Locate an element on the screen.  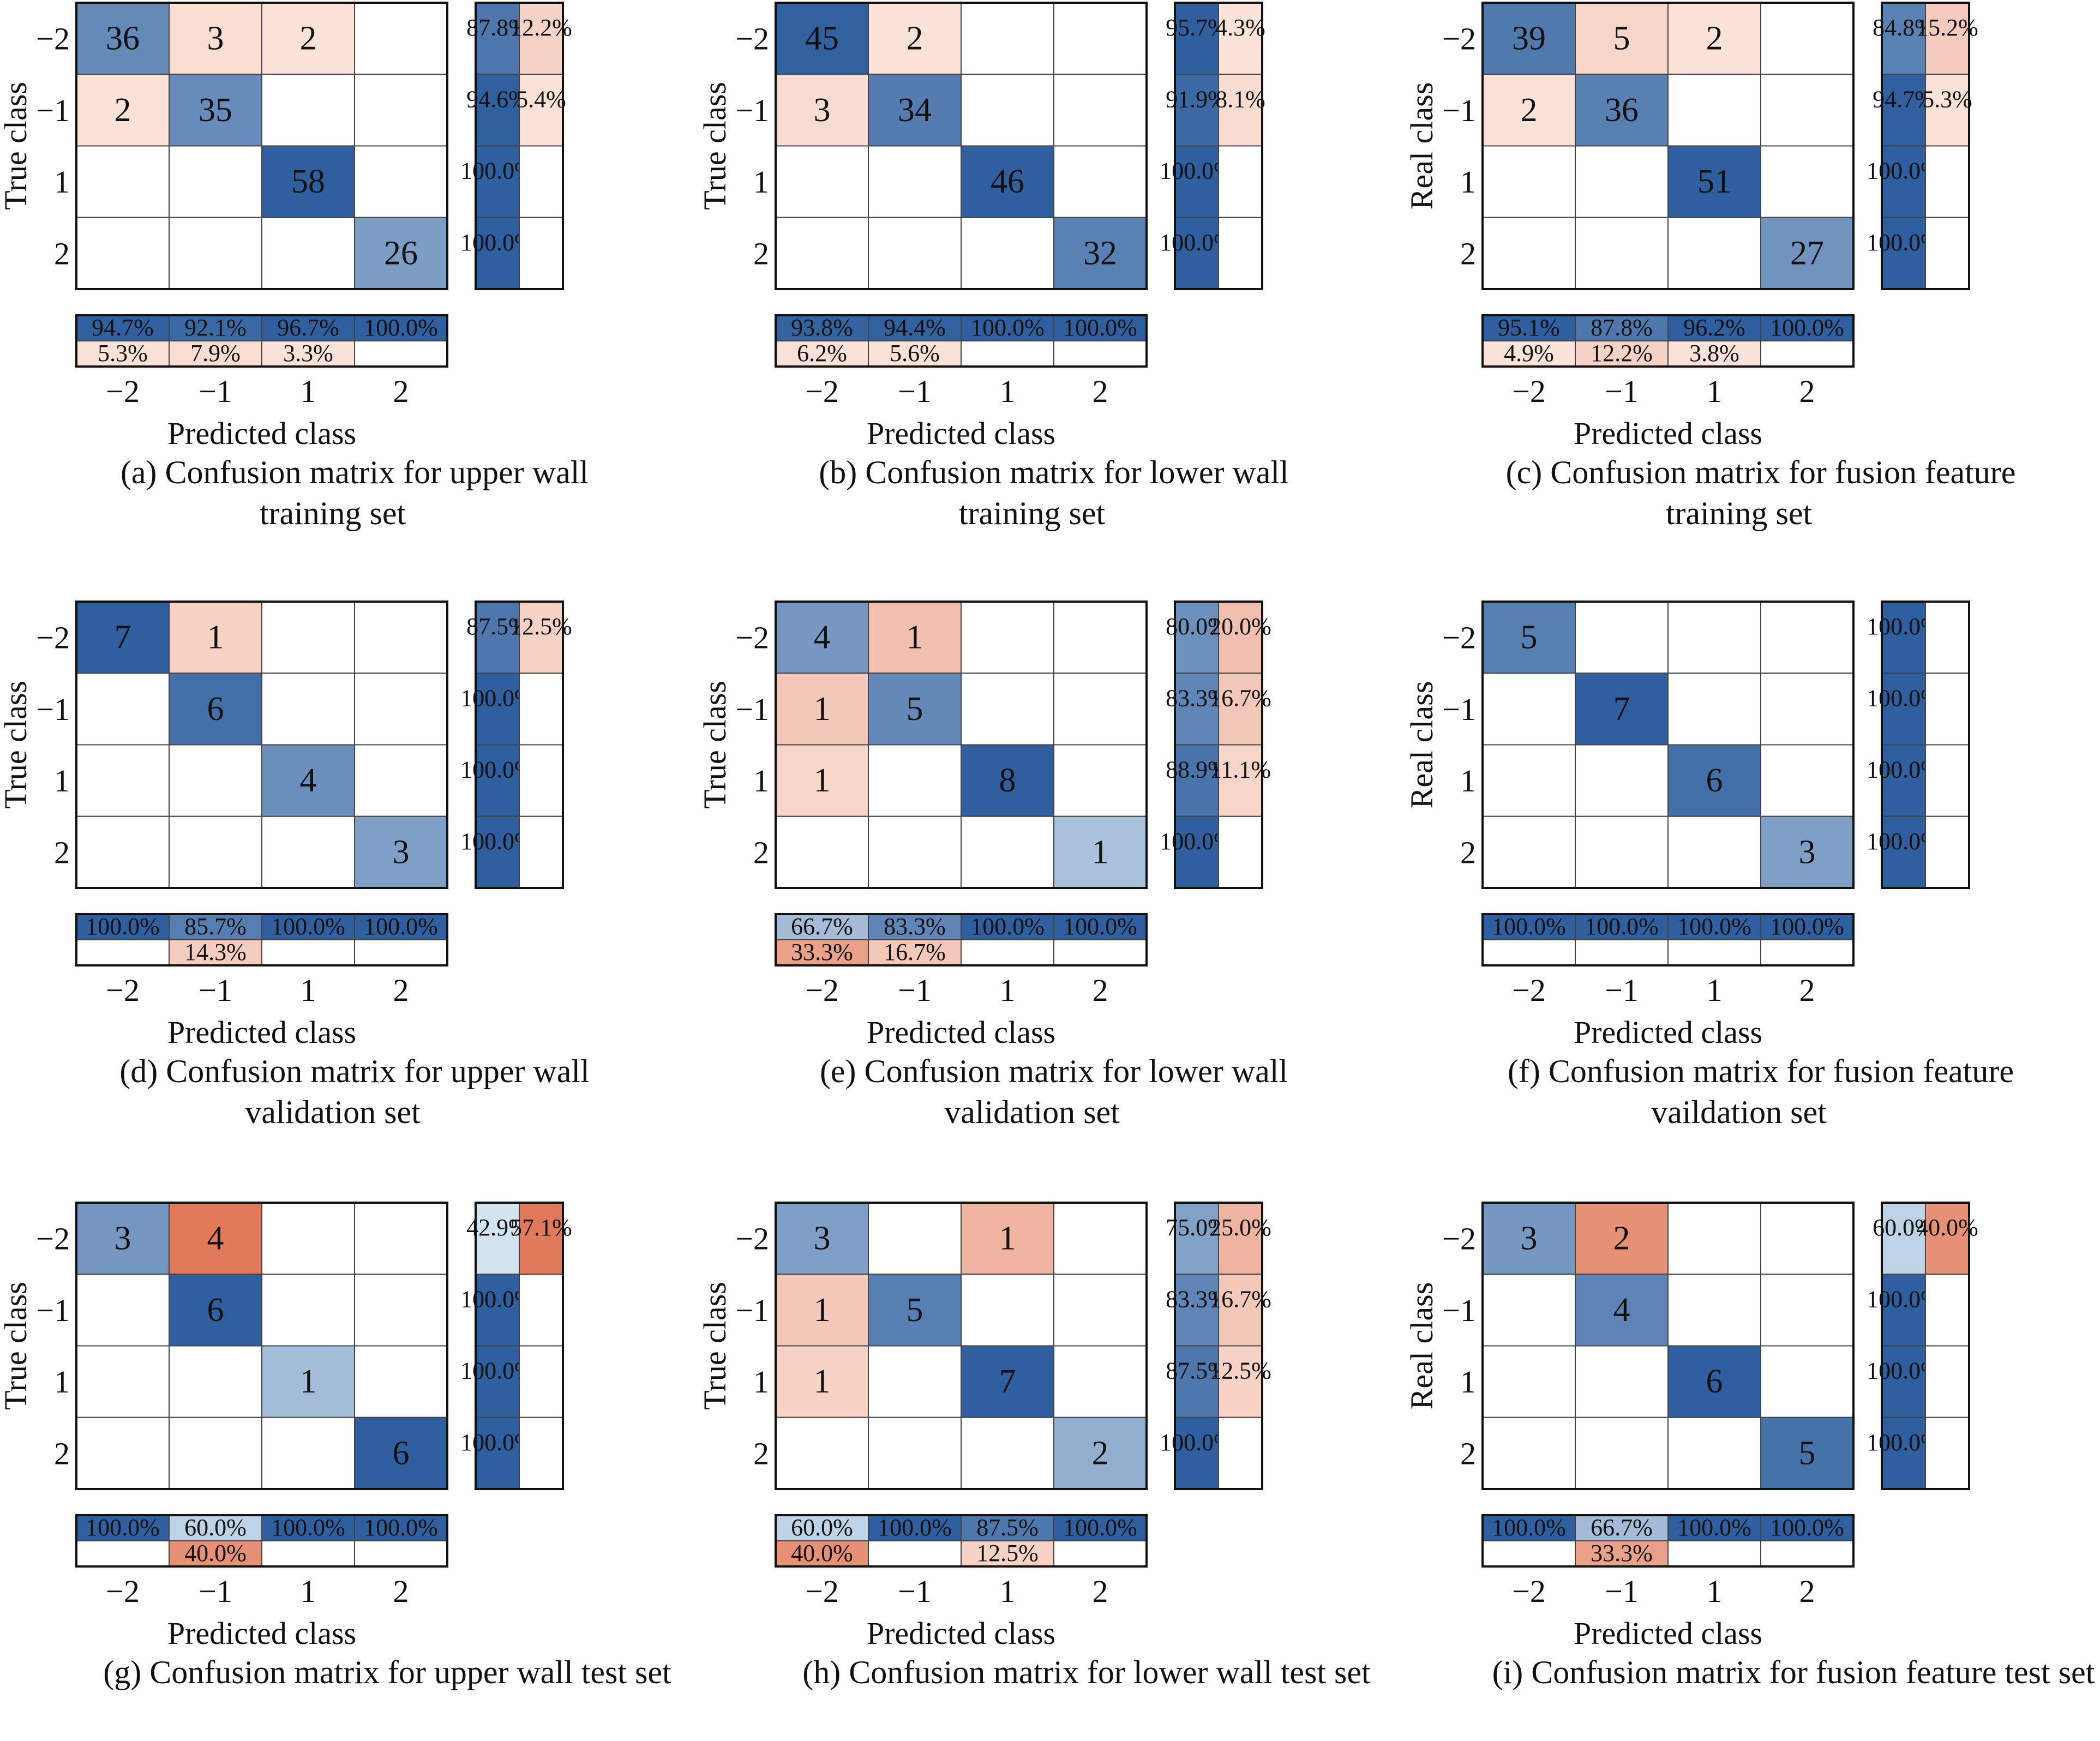
matrix-frame is located at coordinates (261, 1346).